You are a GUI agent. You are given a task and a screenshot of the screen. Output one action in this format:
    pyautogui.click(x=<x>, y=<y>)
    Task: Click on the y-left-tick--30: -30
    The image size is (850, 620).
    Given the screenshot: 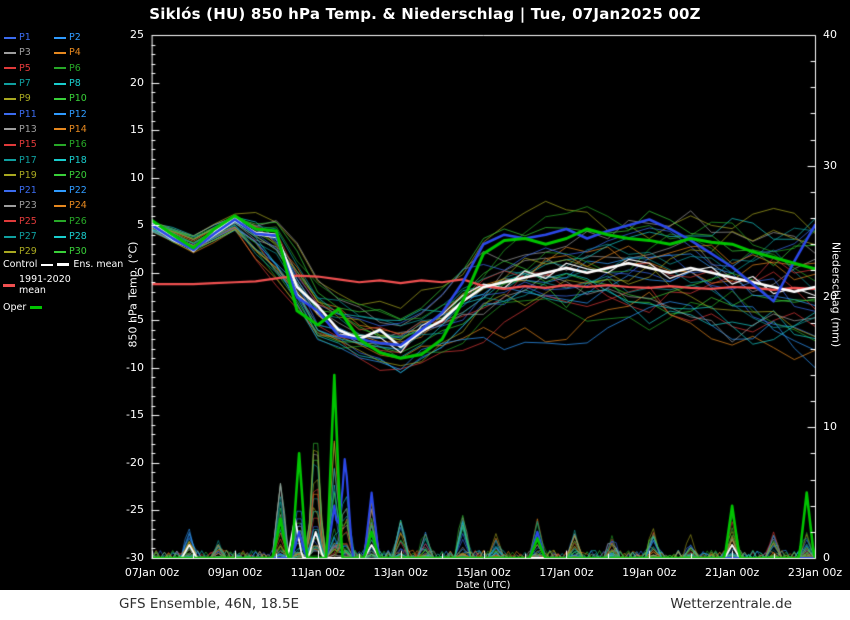 What is the action you would take?
    pyautogui.click(x=135, y=557)
    